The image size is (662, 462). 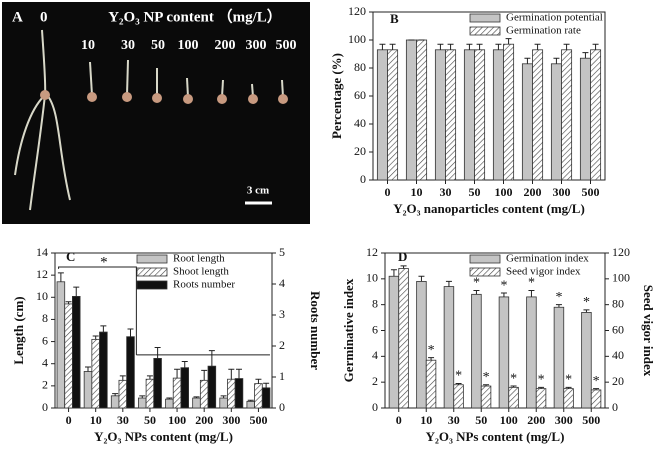 I want to click on y2-tick-label: 1, so click(x=282, y=376).